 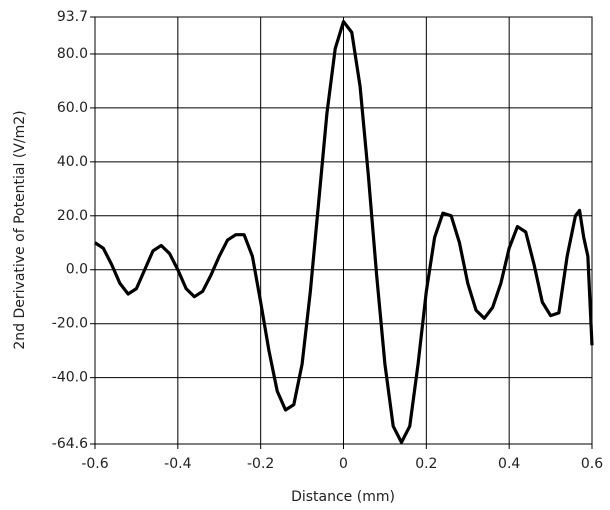 I want to click on y-tick-label: 20.0, so click(x=72, y=216).